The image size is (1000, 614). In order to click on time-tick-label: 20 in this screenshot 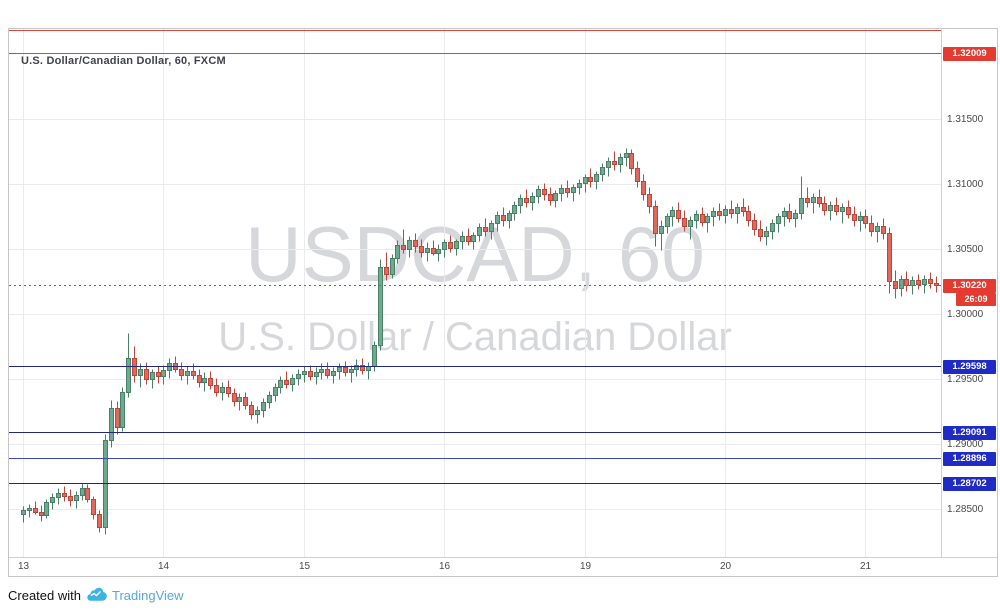, I will do `click(725, 566)`.